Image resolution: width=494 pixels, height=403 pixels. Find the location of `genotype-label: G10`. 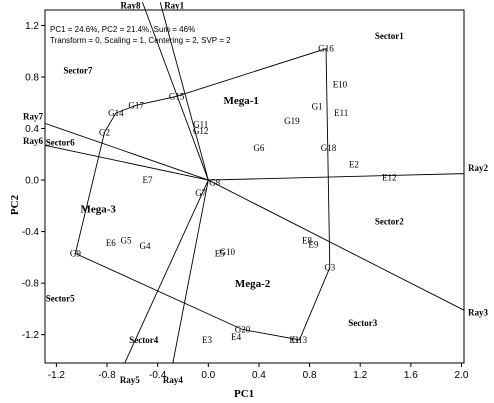

genotype-label: G10 is located at coordinates (228, 252).